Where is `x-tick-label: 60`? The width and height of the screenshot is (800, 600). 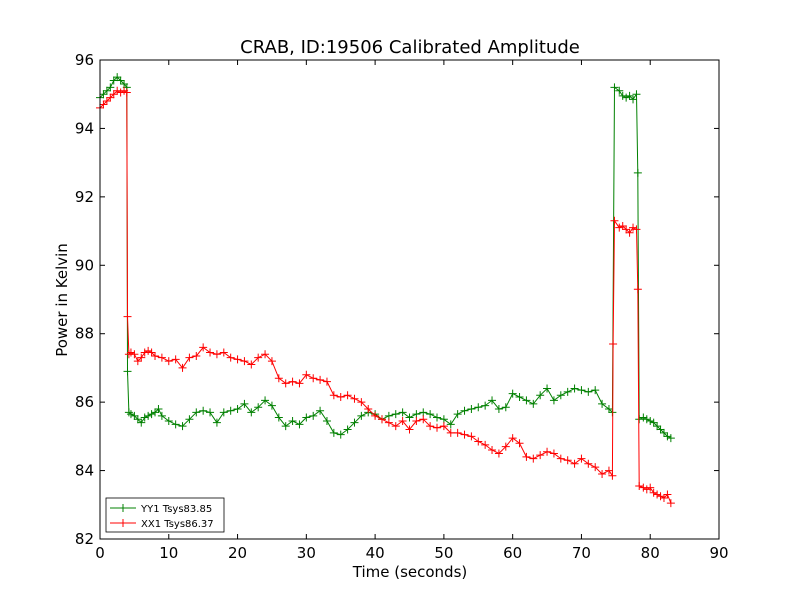
x-tick-label: 60 is located at coordinates (512, 553).